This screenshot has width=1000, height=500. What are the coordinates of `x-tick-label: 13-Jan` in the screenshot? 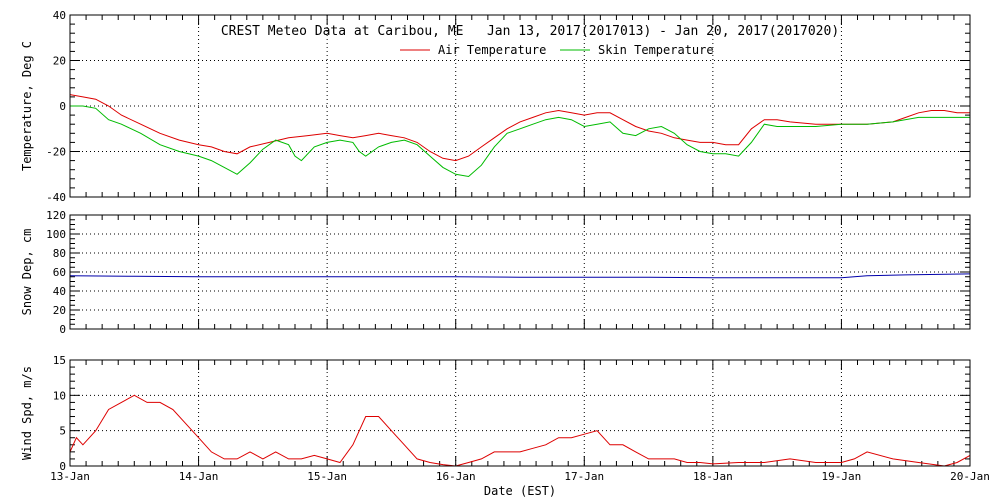 It's located at (70, 476).